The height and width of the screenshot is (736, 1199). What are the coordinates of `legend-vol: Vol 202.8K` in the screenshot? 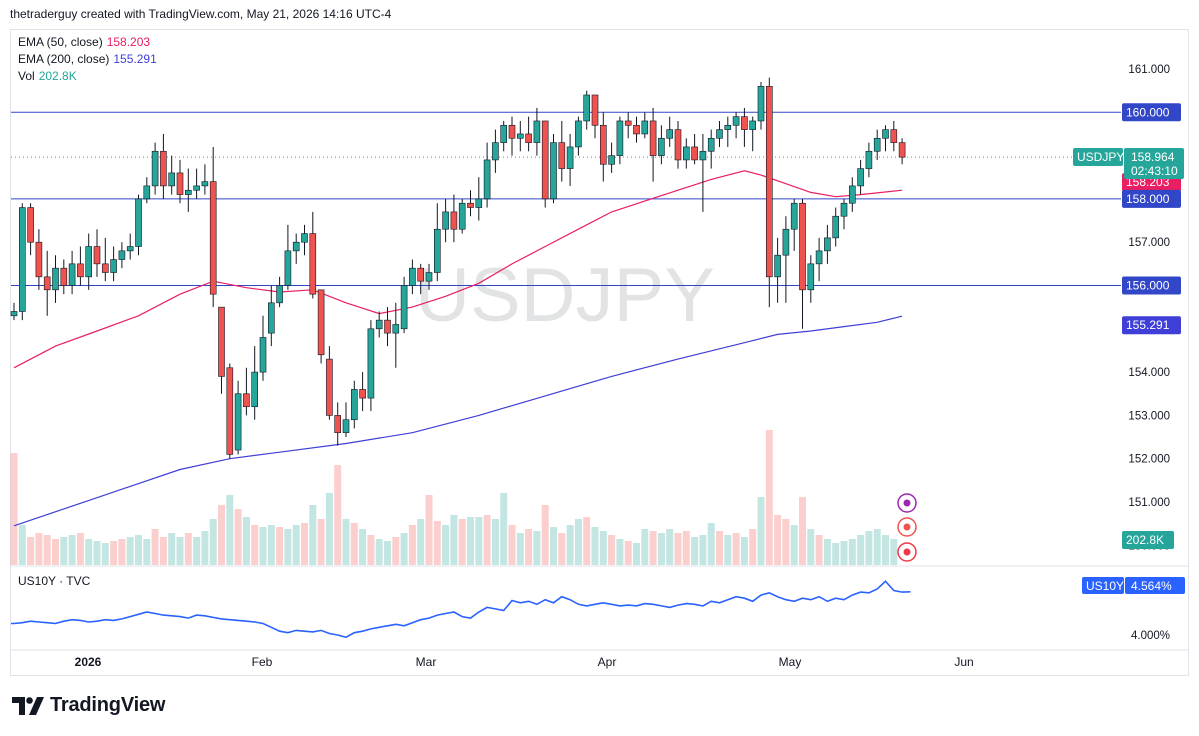 It's located at (47, 76).